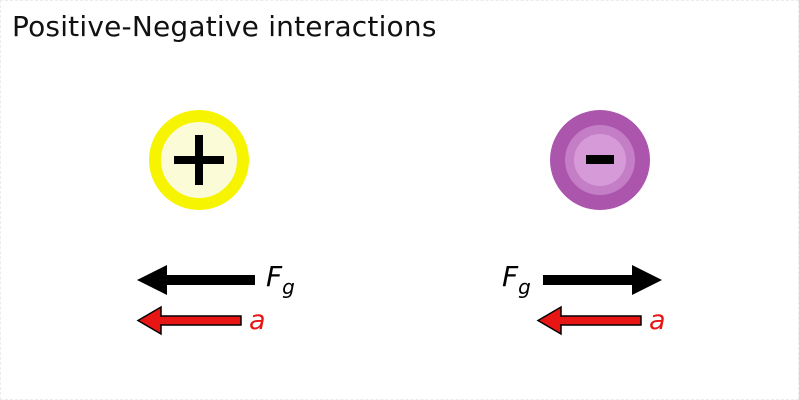 This screenshot has width=799, height=400. I want to click on accel-arrow-left, so click(189, 320).